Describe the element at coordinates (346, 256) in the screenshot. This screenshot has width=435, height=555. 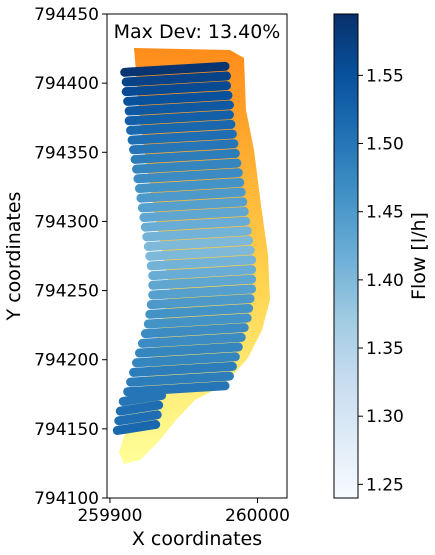
I see `colorbar` at that location.